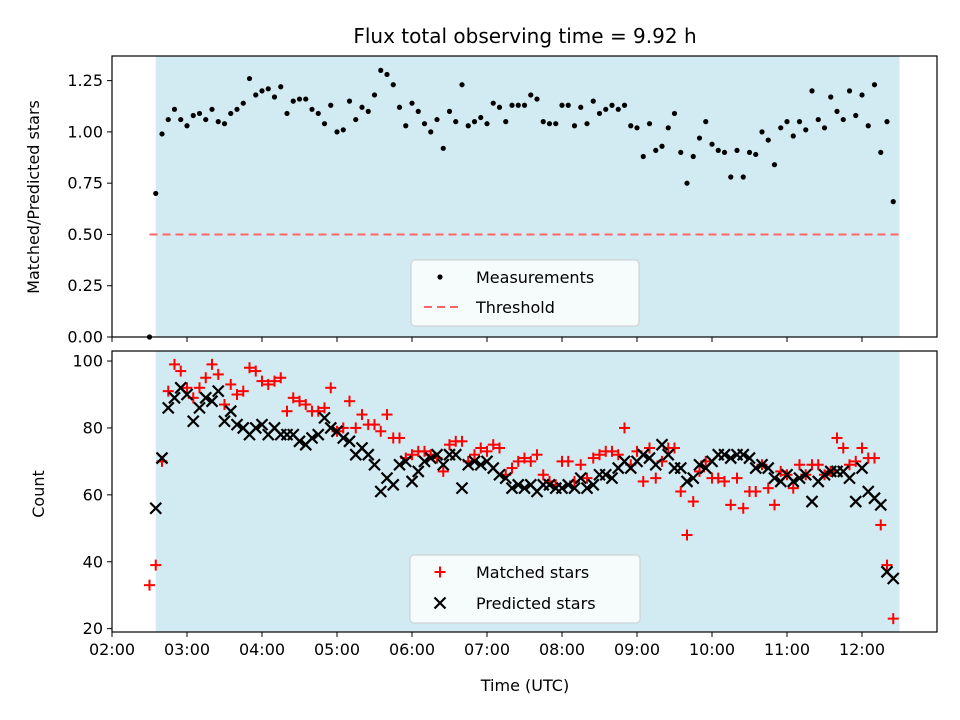  Describe the element at coordinates (525, 589) in the screenshot. I see `bottom-legend-box` at that location.